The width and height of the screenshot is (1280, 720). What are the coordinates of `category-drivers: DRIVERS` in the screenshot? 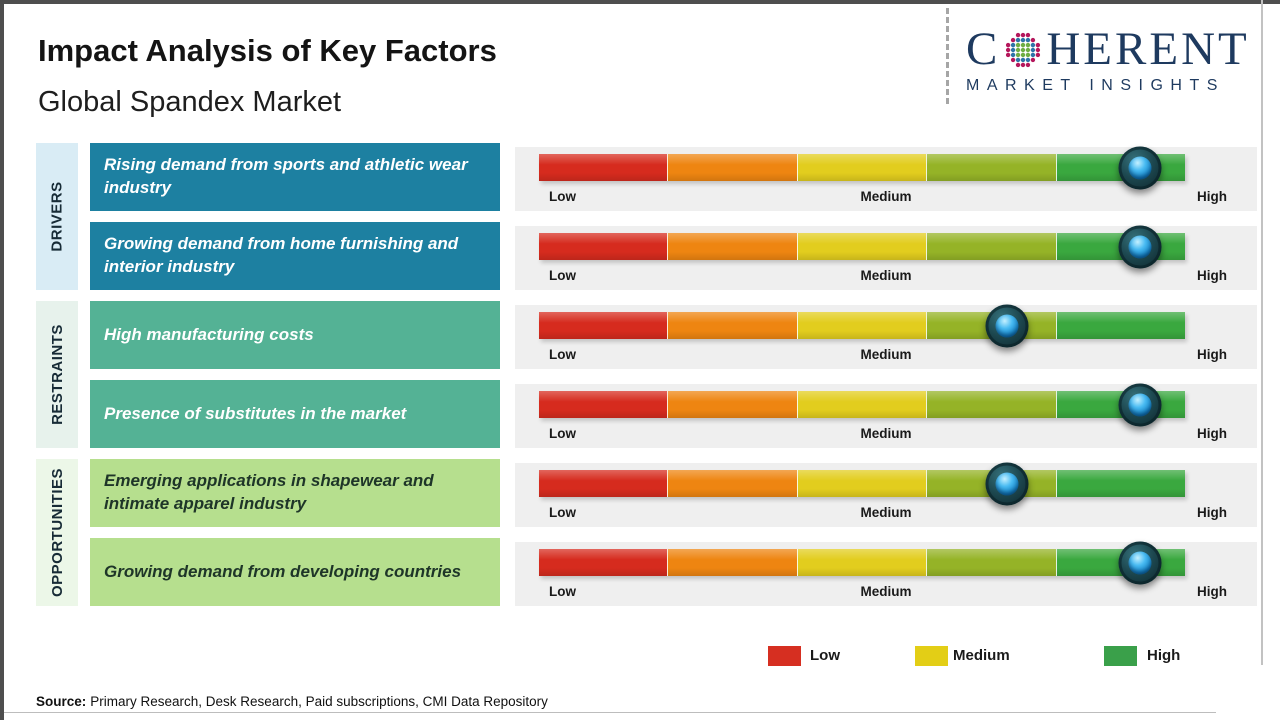 It's located at (57, 216).